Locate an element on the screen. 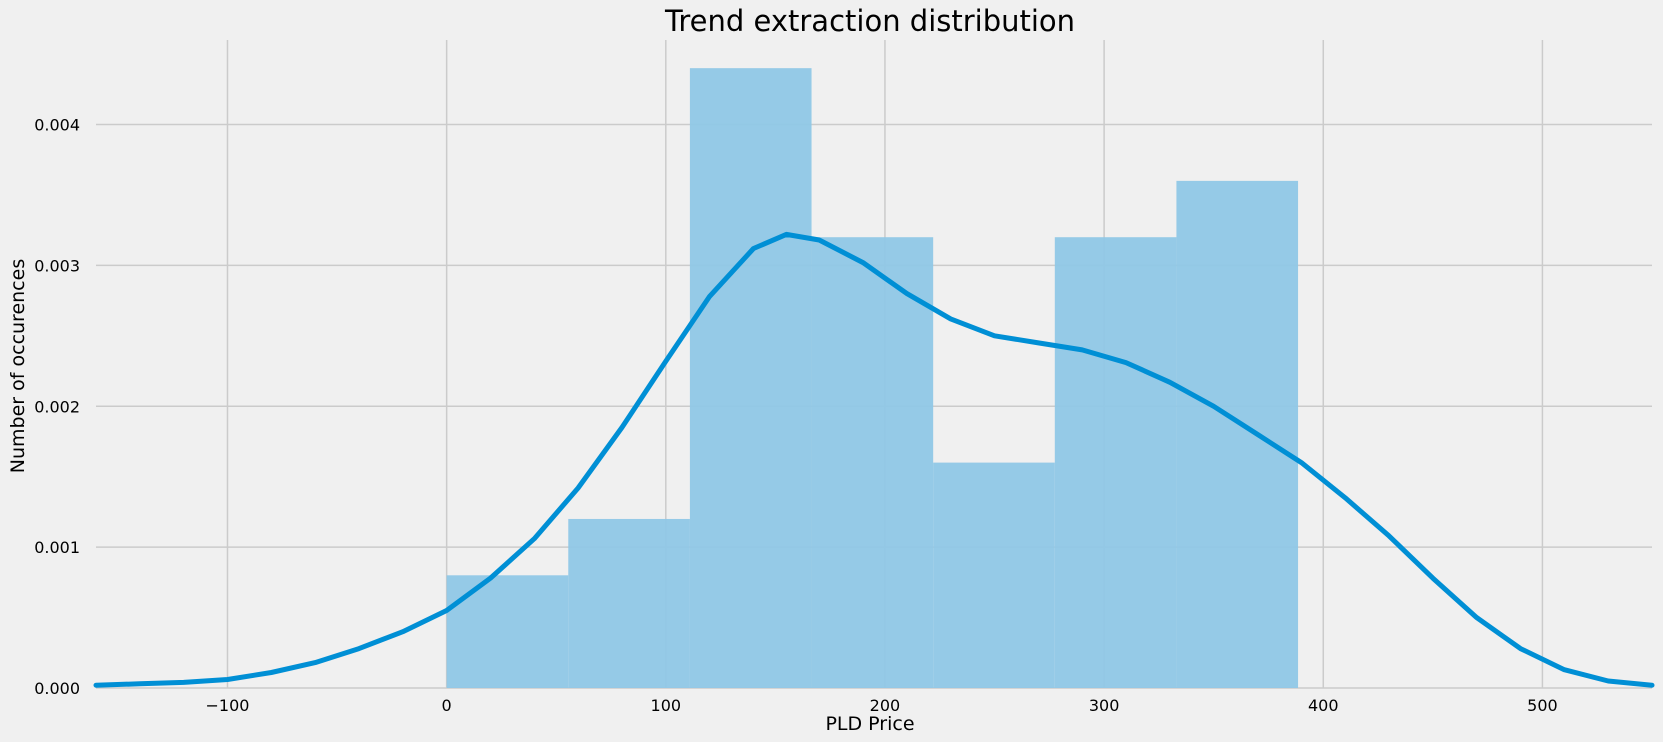 The image size is (1663, 742). x-tick-label: 0 is located at coordinates (447, 705).